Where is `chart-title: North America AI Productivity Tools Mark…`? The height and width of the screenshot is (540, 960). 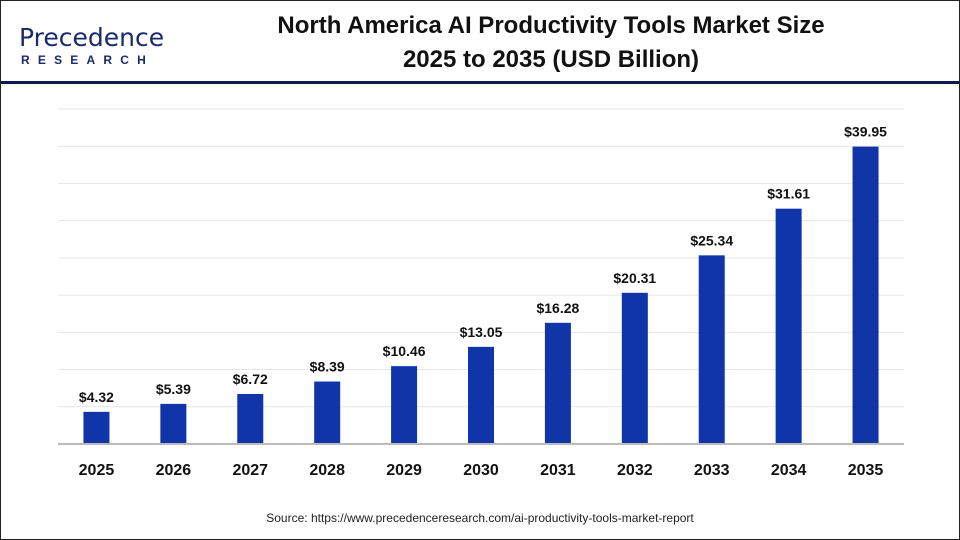
chart-title: North America AI Productivity Tools Mark… is located at coordinates (551, 43).